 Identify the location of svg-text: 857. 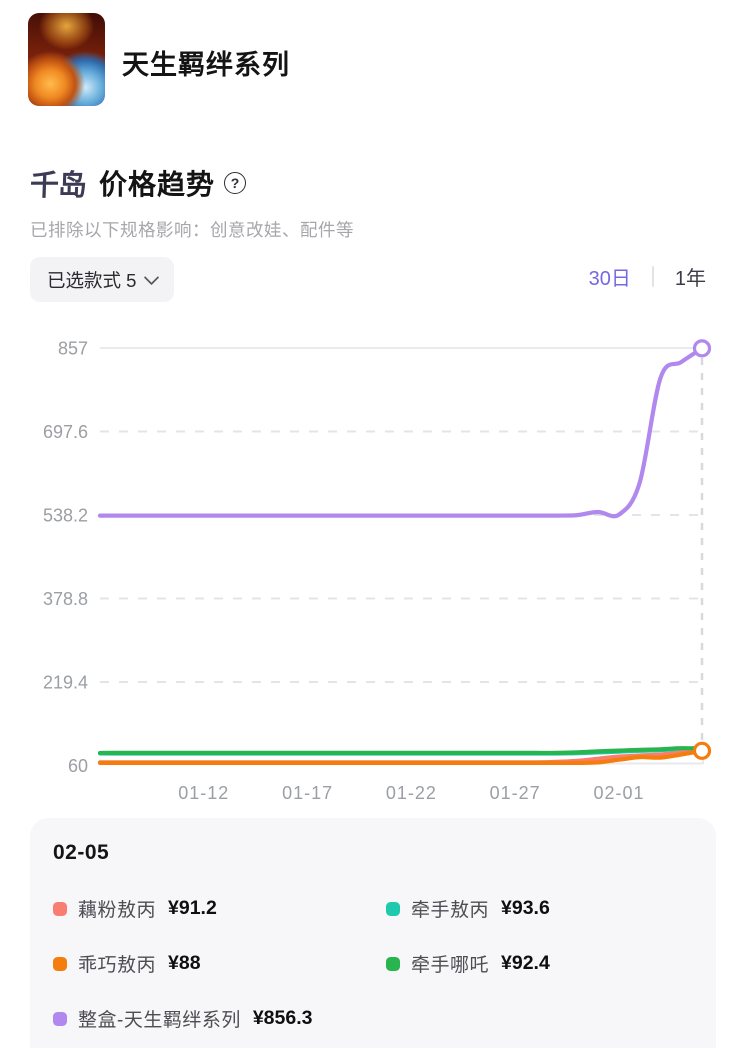
(73, 349).